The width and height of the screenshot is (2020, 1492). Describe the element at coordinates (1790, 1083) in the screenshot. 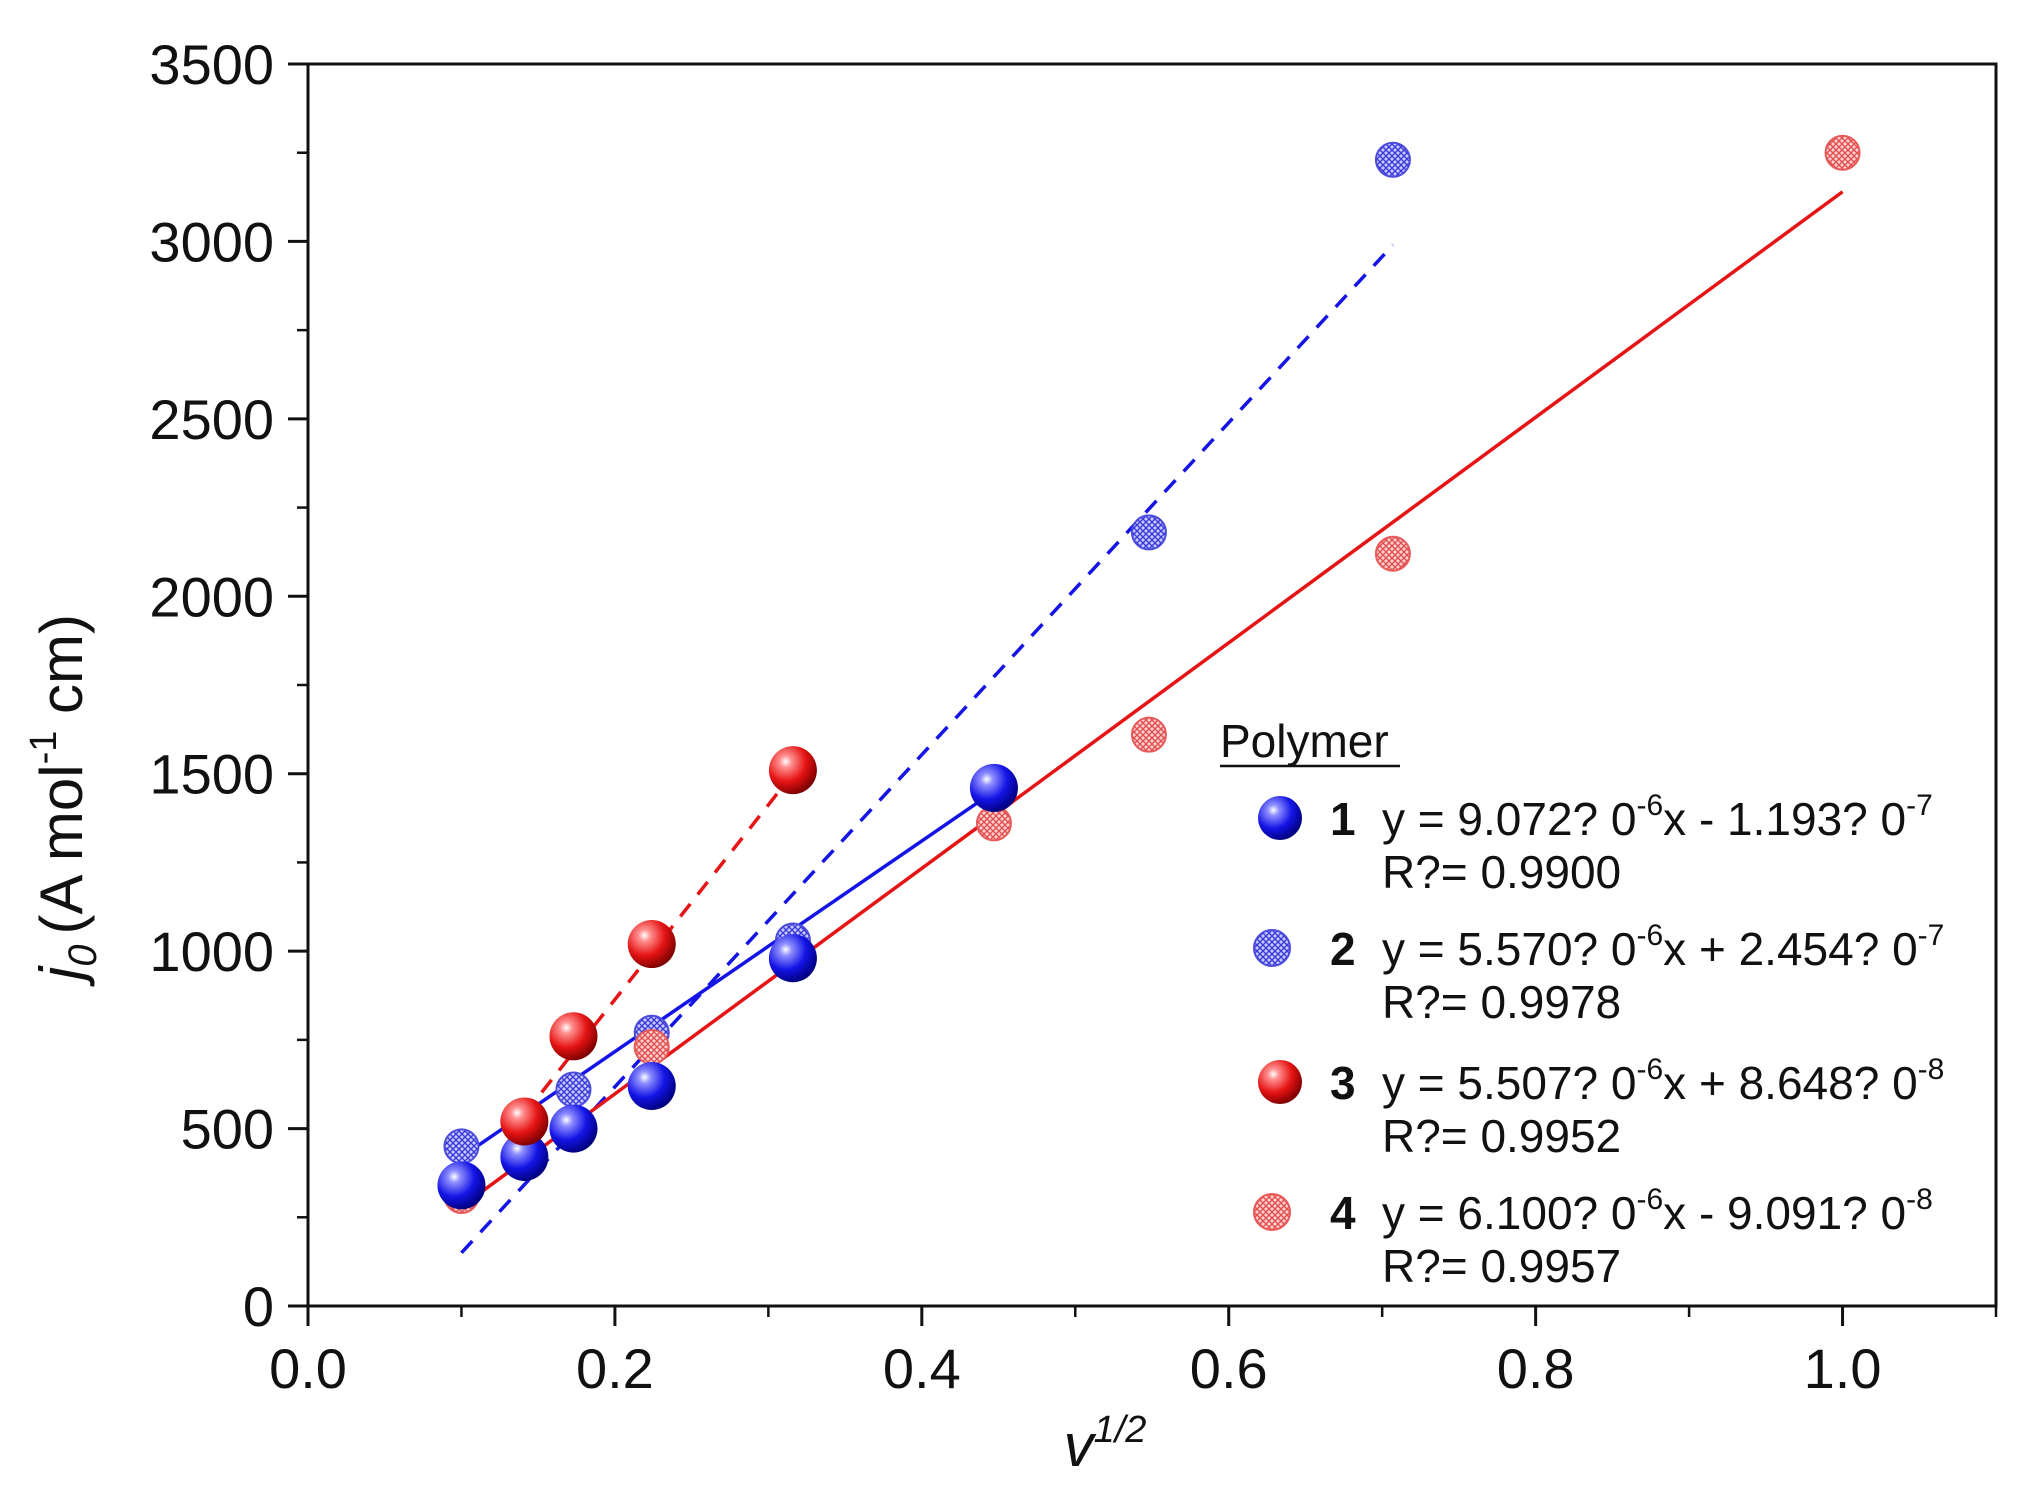

I see `legend-eq-mid-3: x + 8.648? 0` at that location.